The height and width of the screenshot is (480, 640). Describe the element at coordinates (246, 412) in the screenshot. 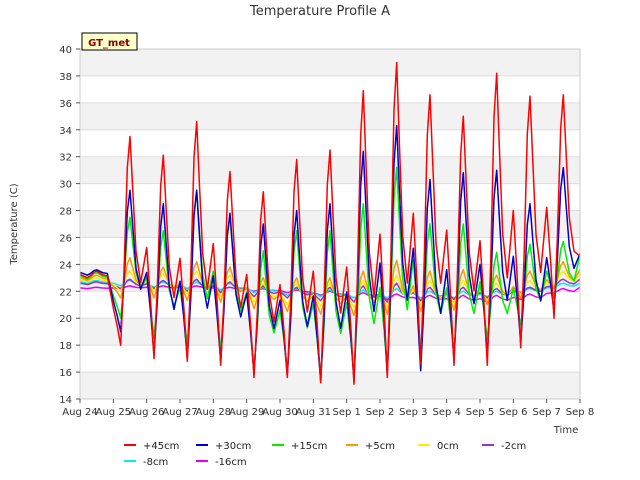

I see `x-tick-label: Aug 29` at that location.